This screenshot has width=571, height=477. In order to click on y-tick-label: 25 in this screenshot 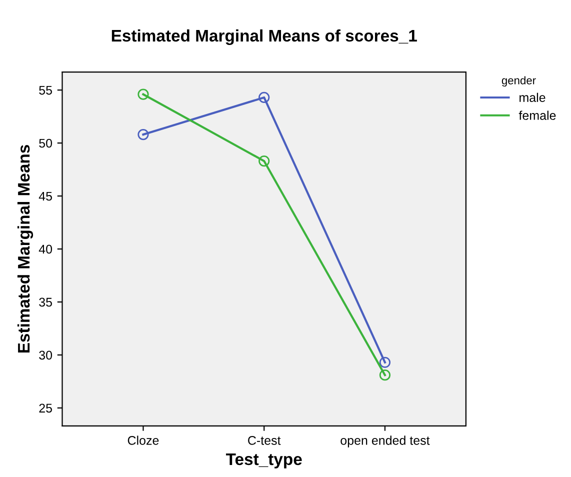, I will do `click(45, 408)`.